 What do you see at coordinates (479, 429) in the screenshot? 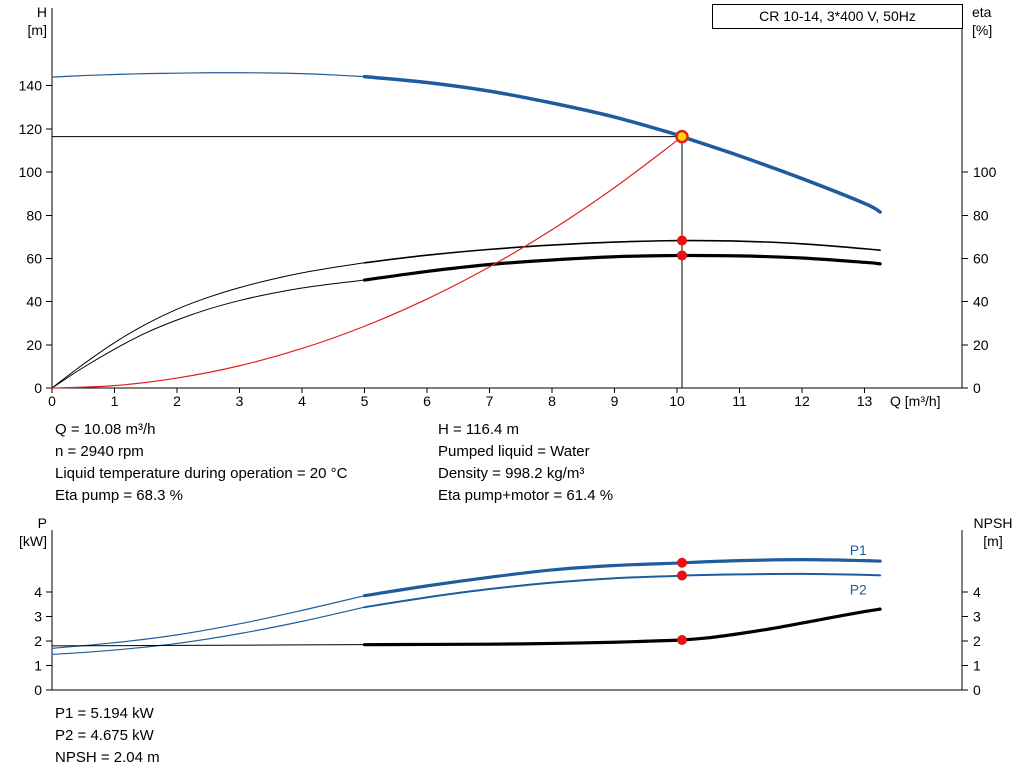
I see `info-head: H = 116.4 m` at bounding box center [479, 429].